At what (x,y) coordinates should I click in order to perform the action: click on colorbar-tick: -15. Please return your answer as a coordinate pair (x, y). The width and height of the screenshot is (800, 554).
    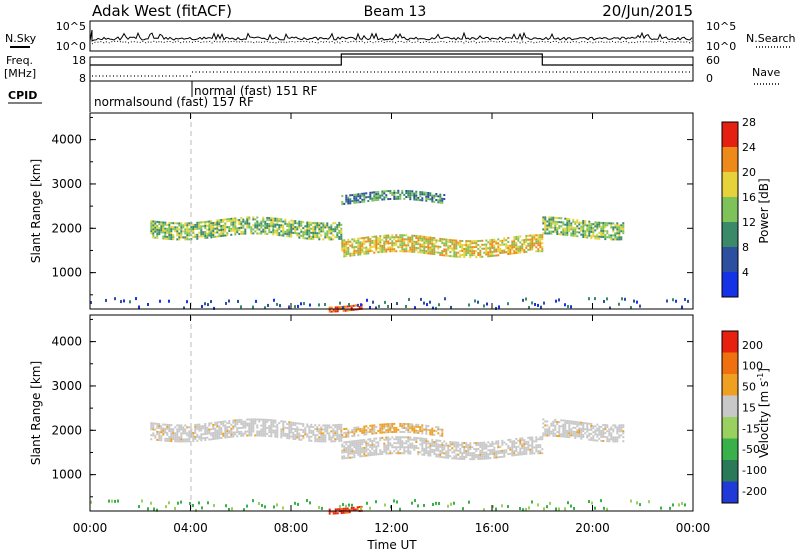
    Looking at the image, I should click on (751, 428).